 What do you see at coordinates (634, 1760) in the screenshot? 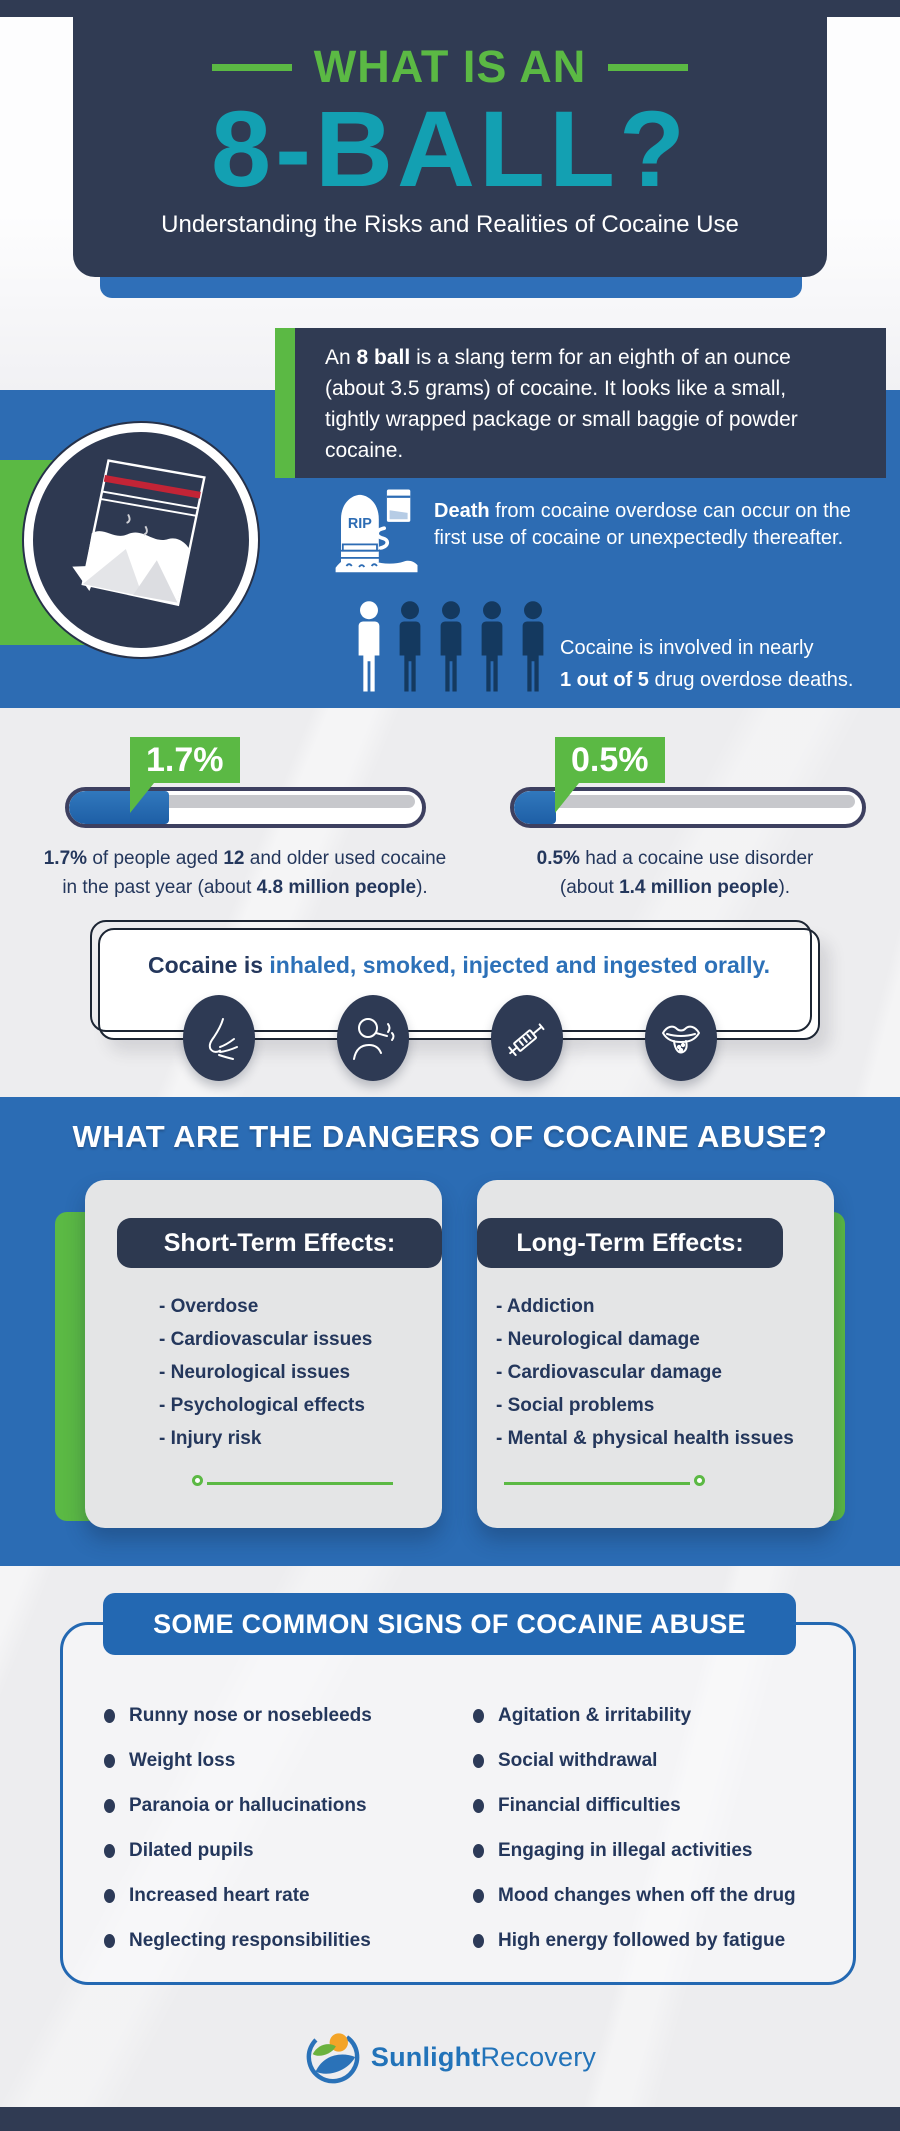
I see `list-item: Social withdrawal` at bounding box center [634, 1760].